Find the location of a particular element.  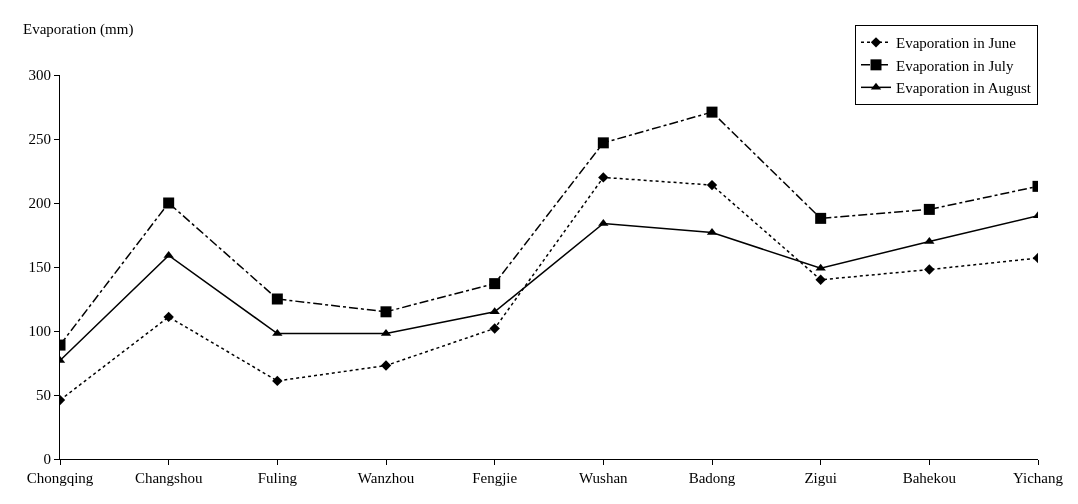

y-tick-label: 200 is located at coordinates (39, 203).